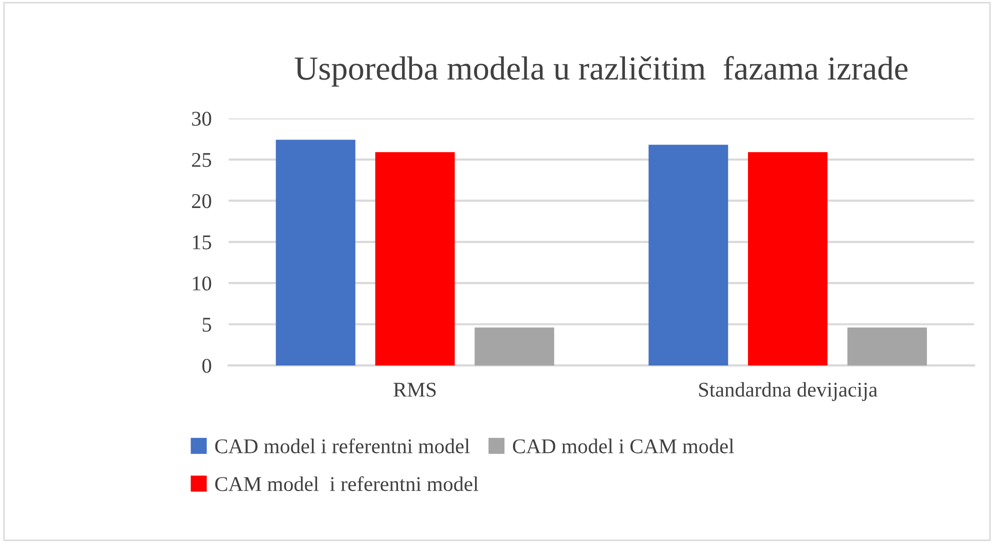 Image resolution: width=994 pixels, height=543 pixels. Describe the element at coordinates (623, 446) in the screenshot. I see `legend-label: CAD model i CAM model` at that location.